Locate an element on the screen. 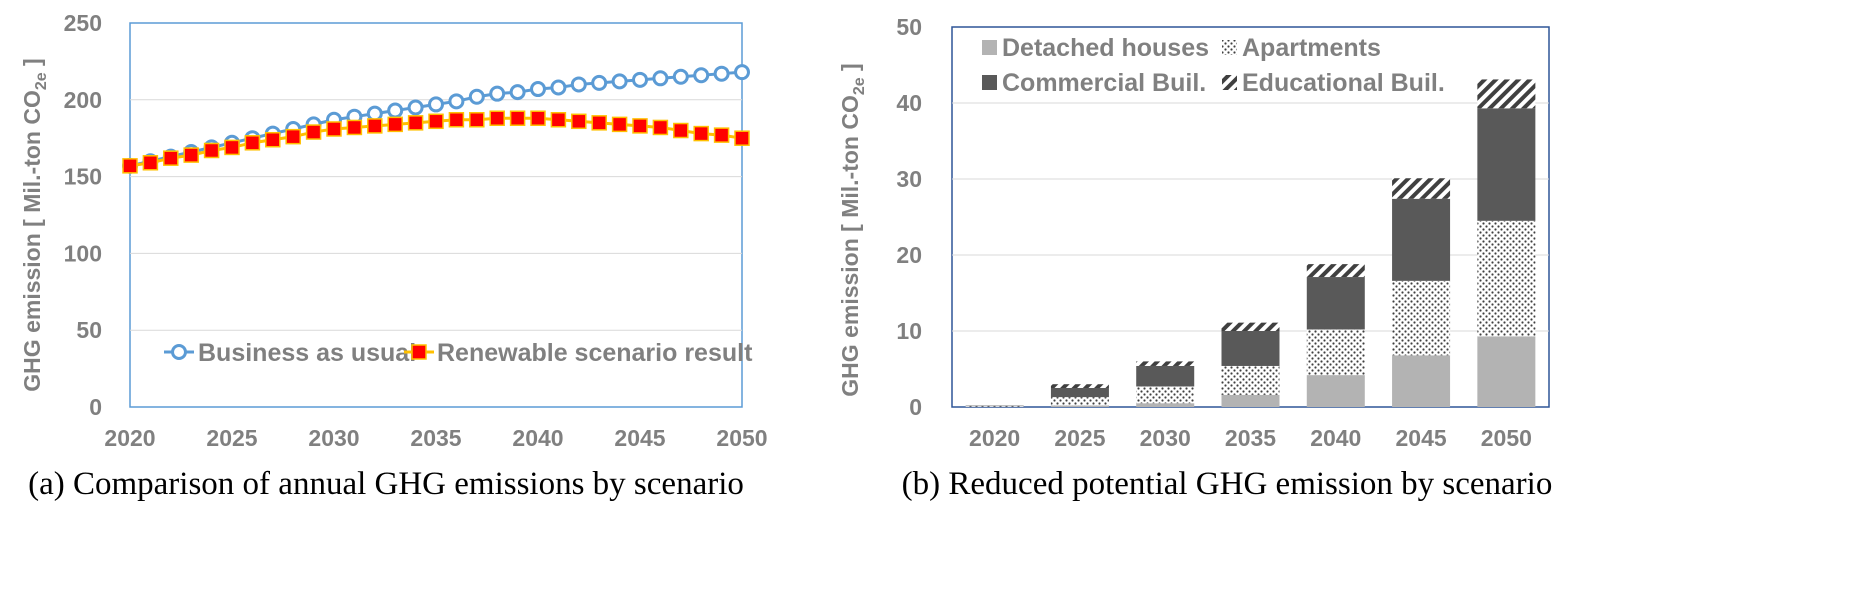  chart-b-x-tick-label: 2030 is located at coordinates (1165, 438).